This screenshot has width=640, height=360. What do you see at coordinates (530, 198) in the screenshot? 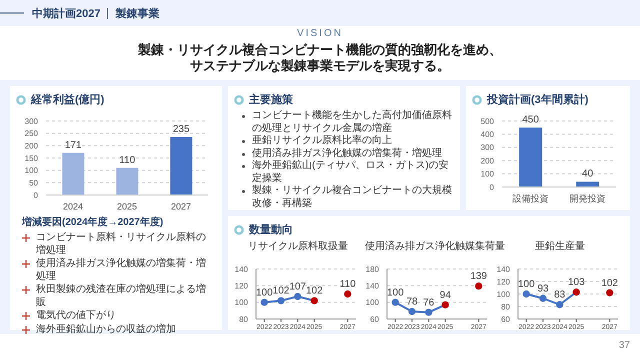
I see `x-tick-label: 設備投資` at bounding box center [530, 198].